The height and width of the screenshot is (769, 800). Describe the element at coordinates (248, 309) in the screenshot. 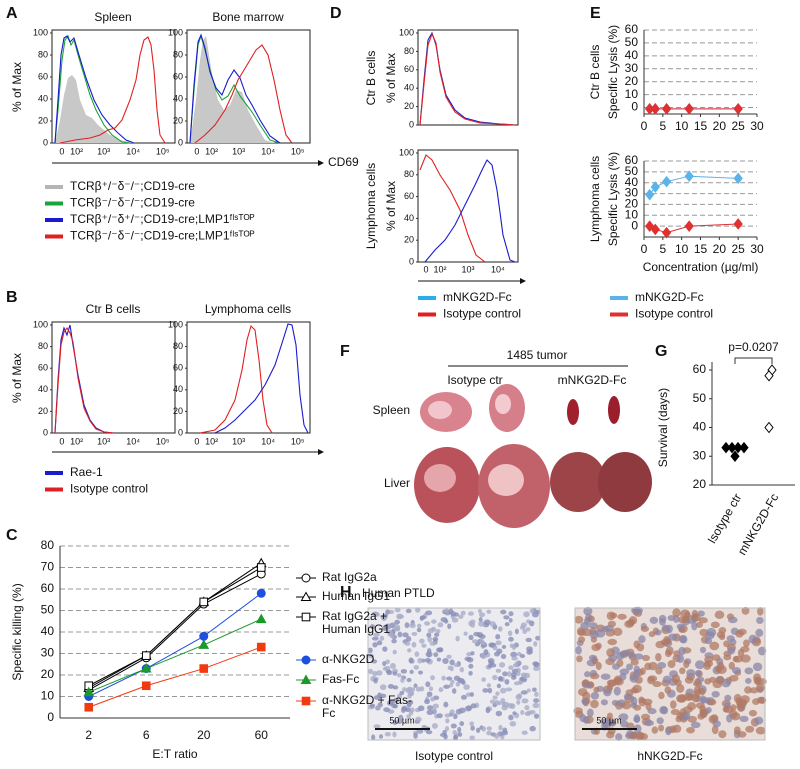

I see `panel-title: Lymphoma cells` at that location.